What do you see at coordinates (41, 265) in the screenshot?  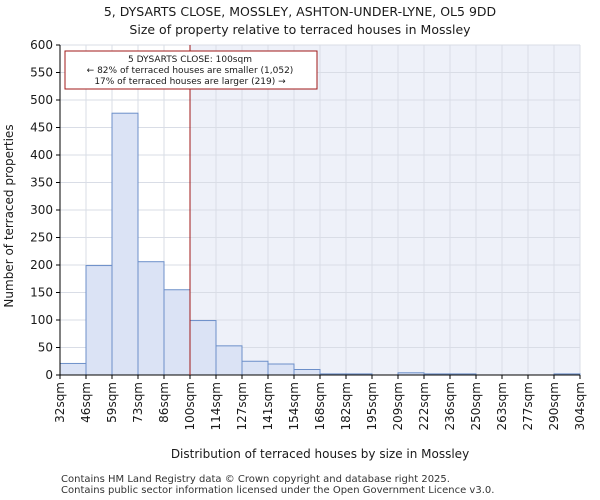 I see `y-tick-label: 200` at bounding box center [41, 265].